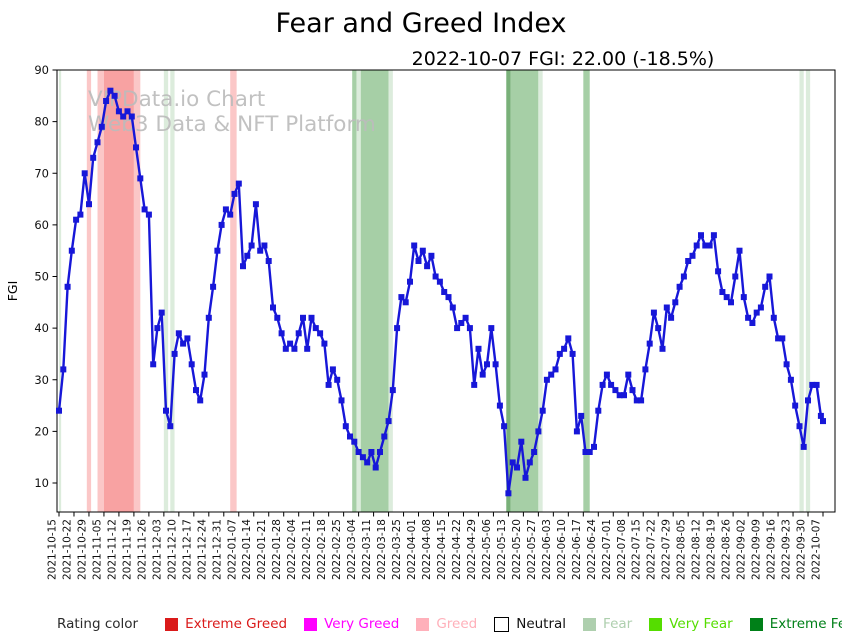  What do you see at coordinates (142, 549) in the screenshot?
I see `x-tick-label: 2021-11-26` at bounding box center [142, 549].